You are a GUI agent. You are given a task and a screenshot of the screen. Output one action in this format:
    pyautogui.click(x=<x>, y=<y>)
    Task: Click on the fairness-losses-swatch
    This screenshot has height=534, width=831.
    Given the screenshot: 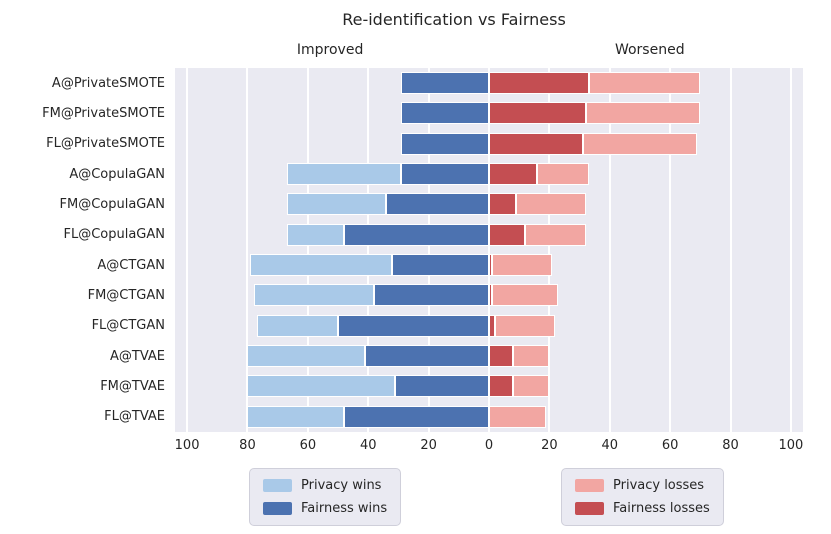 What is the action you would take?
    pyautogui.click(x=589, y=508)
    